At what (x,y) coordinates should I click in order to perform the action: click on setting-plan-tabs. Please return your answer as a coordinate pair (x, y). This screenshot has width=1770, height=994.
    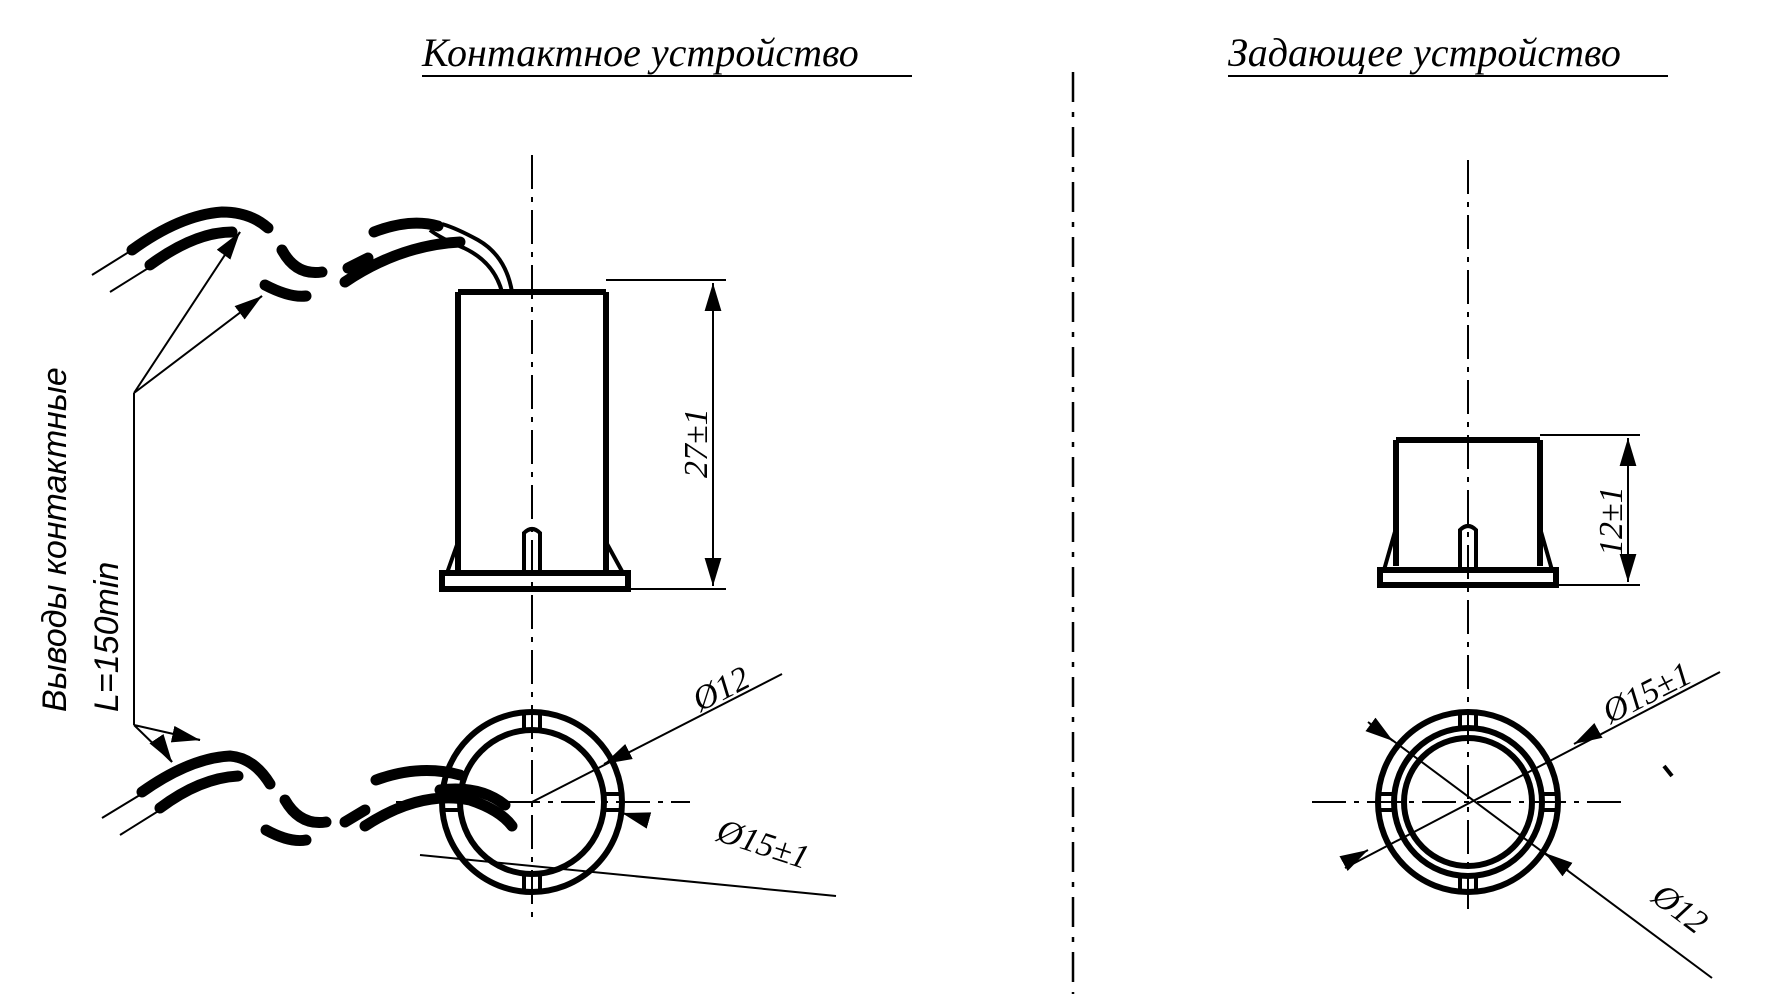
    Looking at the image, I should click on (1468, 802).